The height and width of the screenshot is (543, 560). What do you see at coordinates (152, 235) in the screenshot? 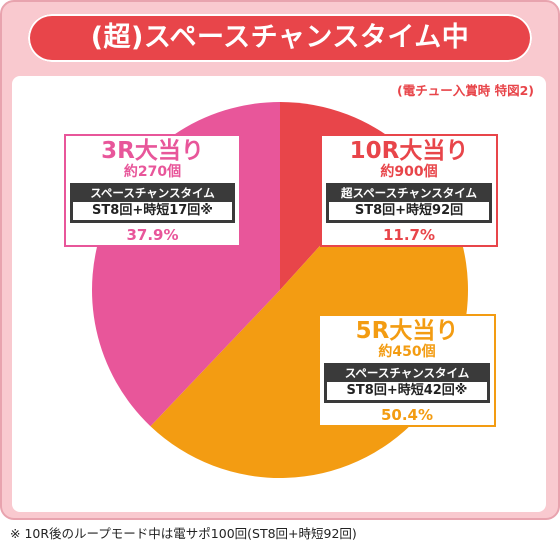
I see `slice-label-percent: 37.9%` at bounding box center [152, 235].